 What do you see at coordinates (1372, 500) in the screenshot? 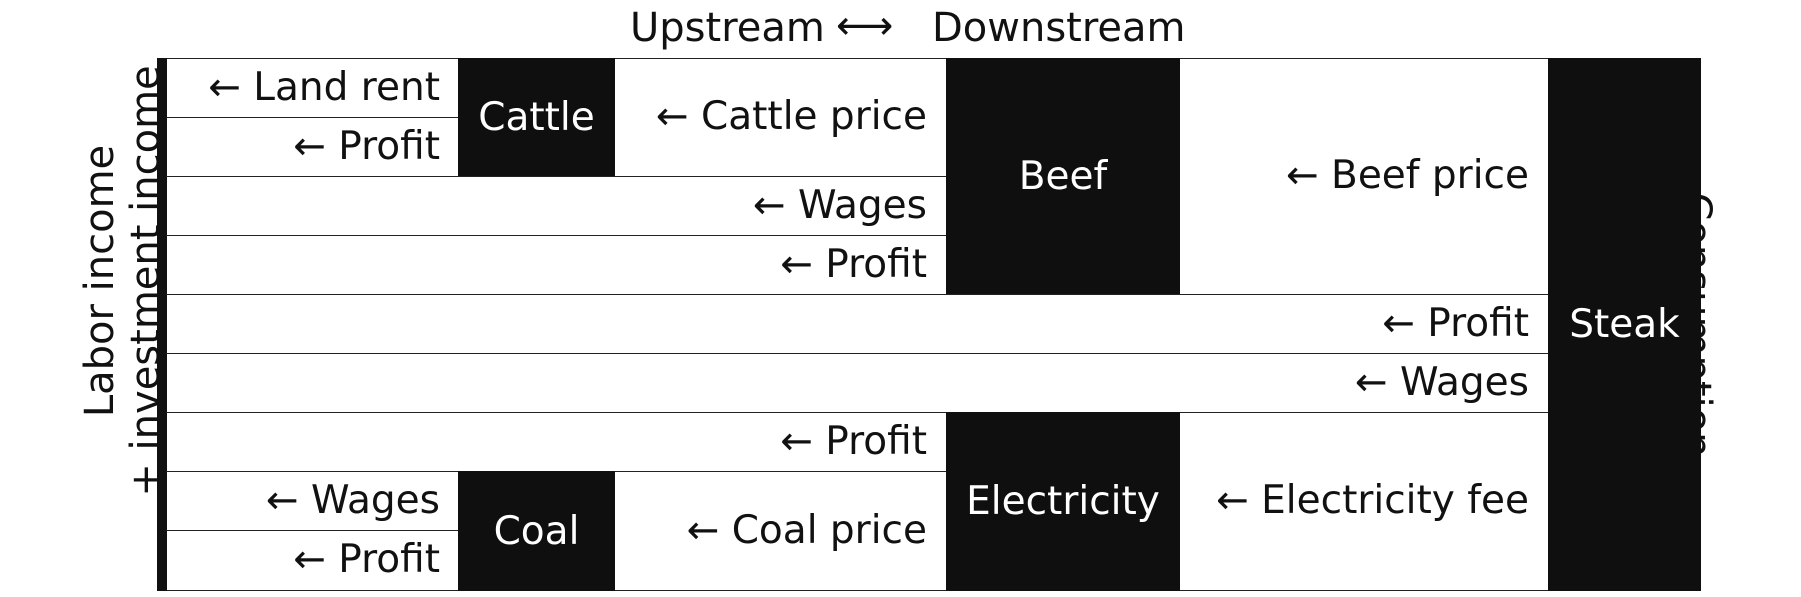
I see `flow-electricity-fee: ← Electricity fee` at bounding box center [1372, 500].